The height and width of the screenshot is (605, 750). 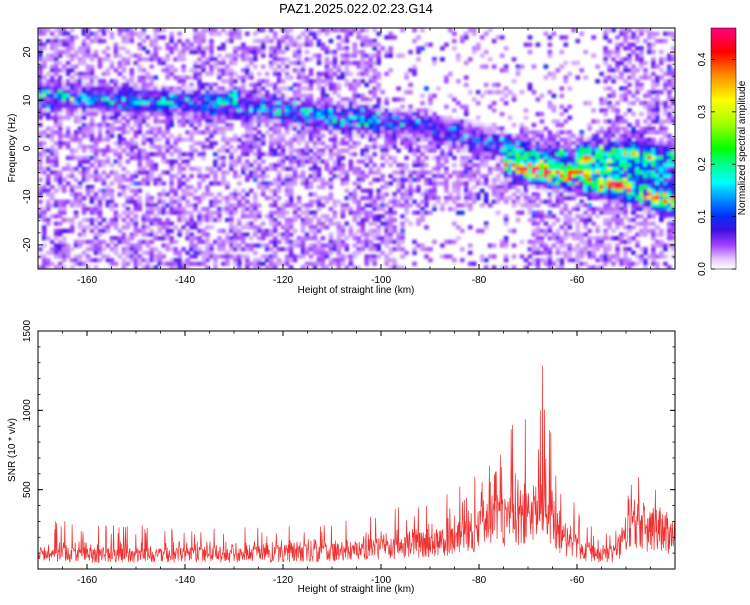 What do you see at coordinates (356, 589) in the screenshot?
I see `snr-x-axis-label: Height of straight line (km)` at bounding box center [356, 589].